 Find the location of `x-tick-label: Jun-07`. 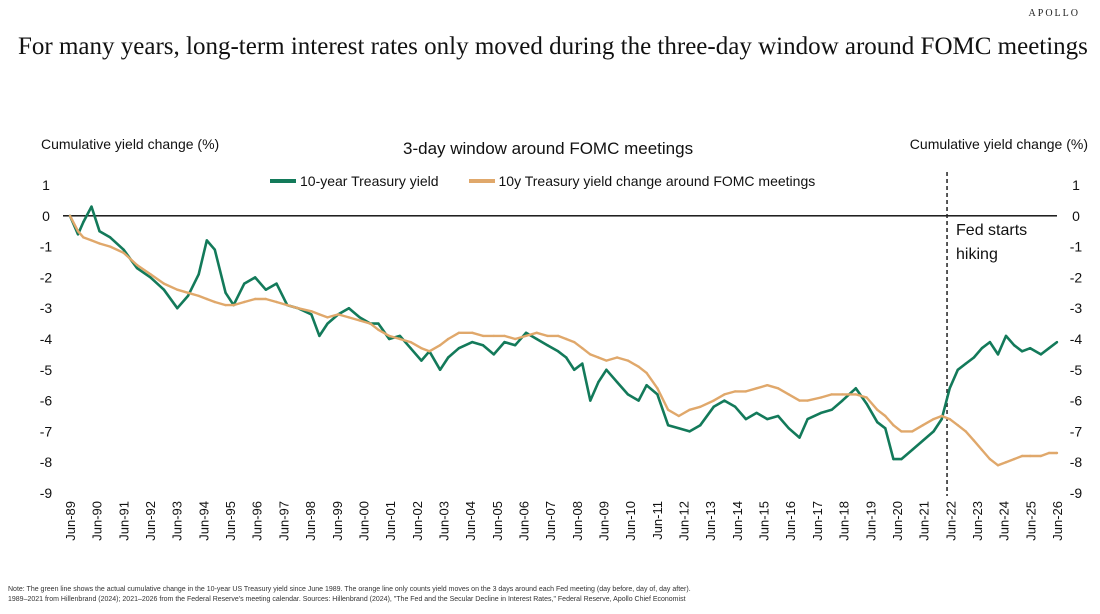

x-tick-label: Jun-07 is located at coordinates (550, 521).